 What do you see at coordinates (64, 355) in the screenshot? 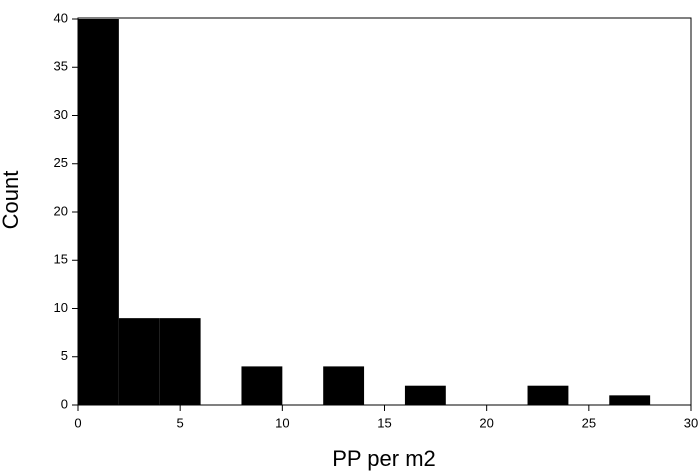
I see `y-tick-label: 5` at bounding box center [64, 355].